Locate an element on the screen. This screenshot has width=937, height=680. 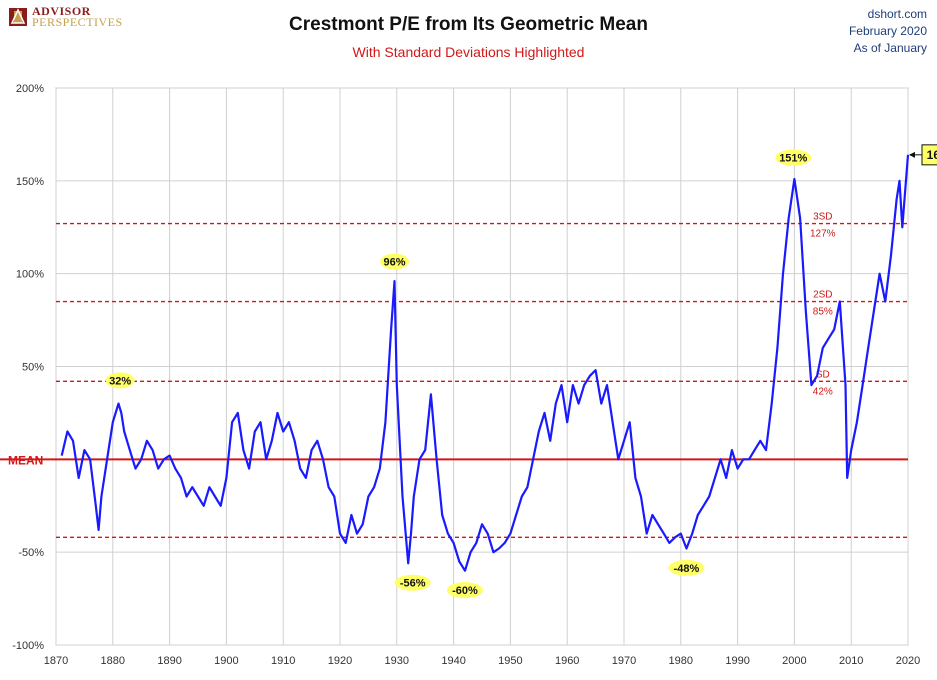
x-tick-label: 1960 is located at coordinates (567, 661).